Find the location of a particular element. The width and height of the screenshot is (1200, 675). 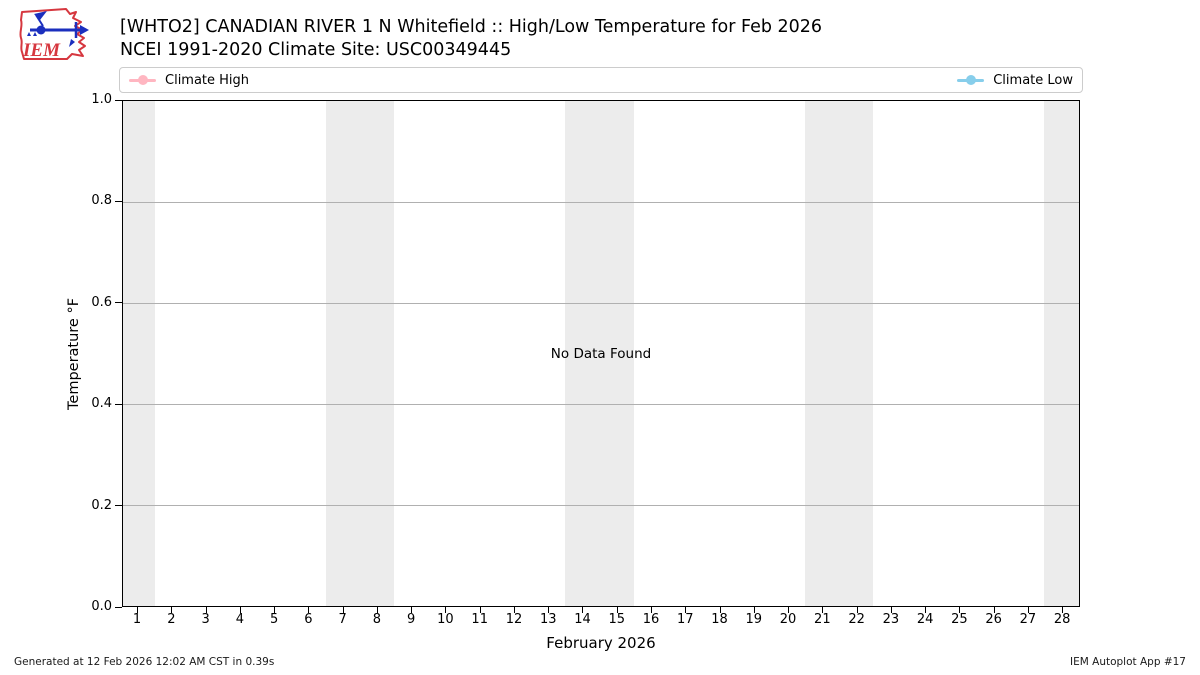

y-tick-label: 0.0 is located at coordinates (101, 606).